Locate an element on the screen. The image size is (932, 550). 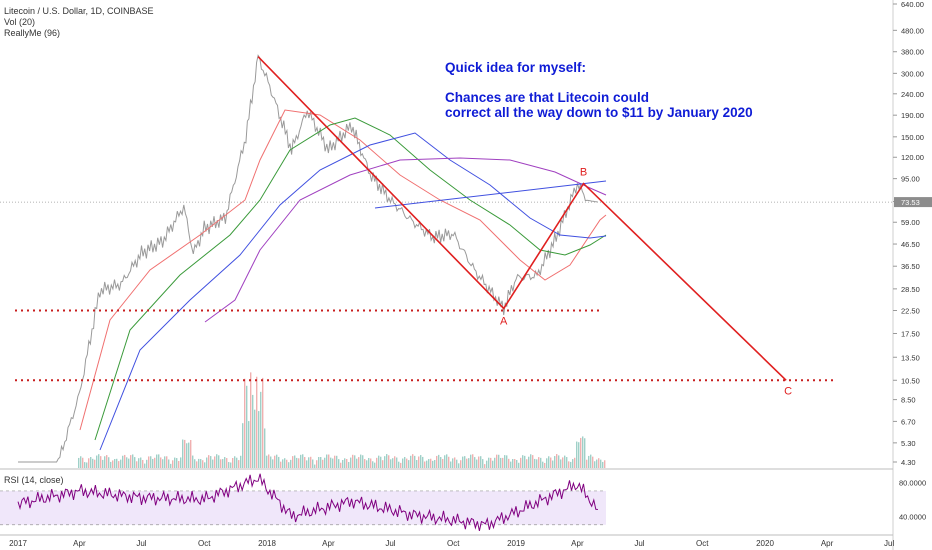
price-tick-label: 150.00 is located at coordinates (912, 137).